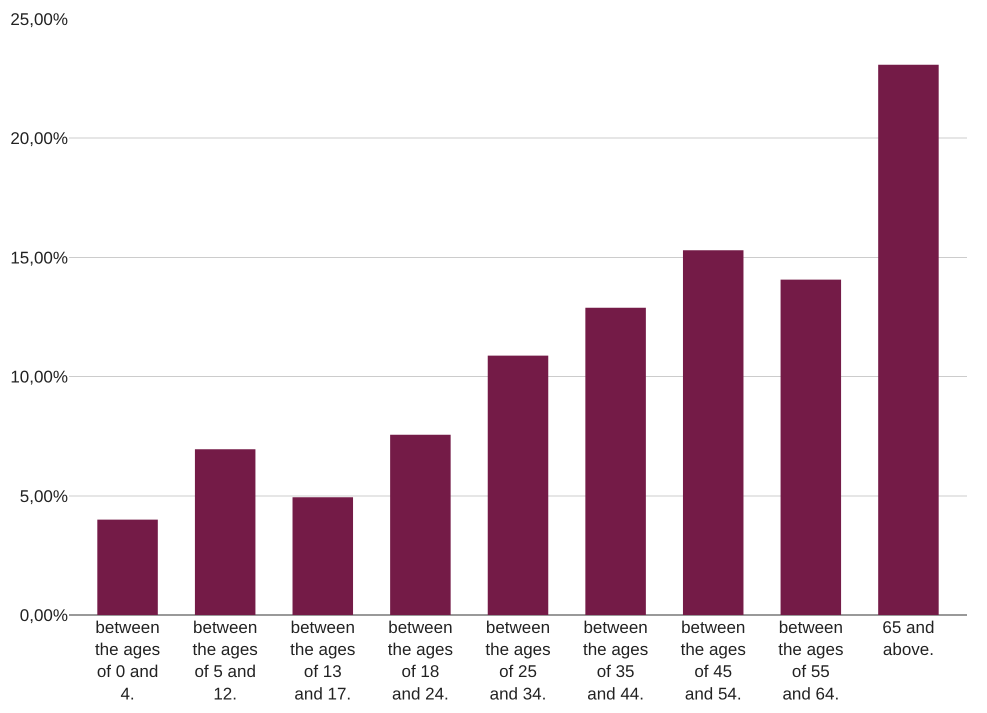  Describe the element at coordinates (908, 639) in the screenshot. I see `x-tick-label: 65 and above.` at that location.